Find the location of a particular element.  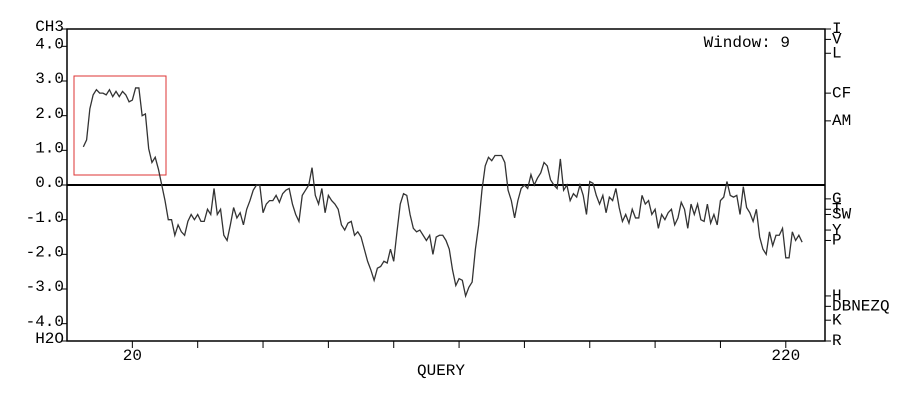

y2-tick-label: T is located at coordinates (837, 209).